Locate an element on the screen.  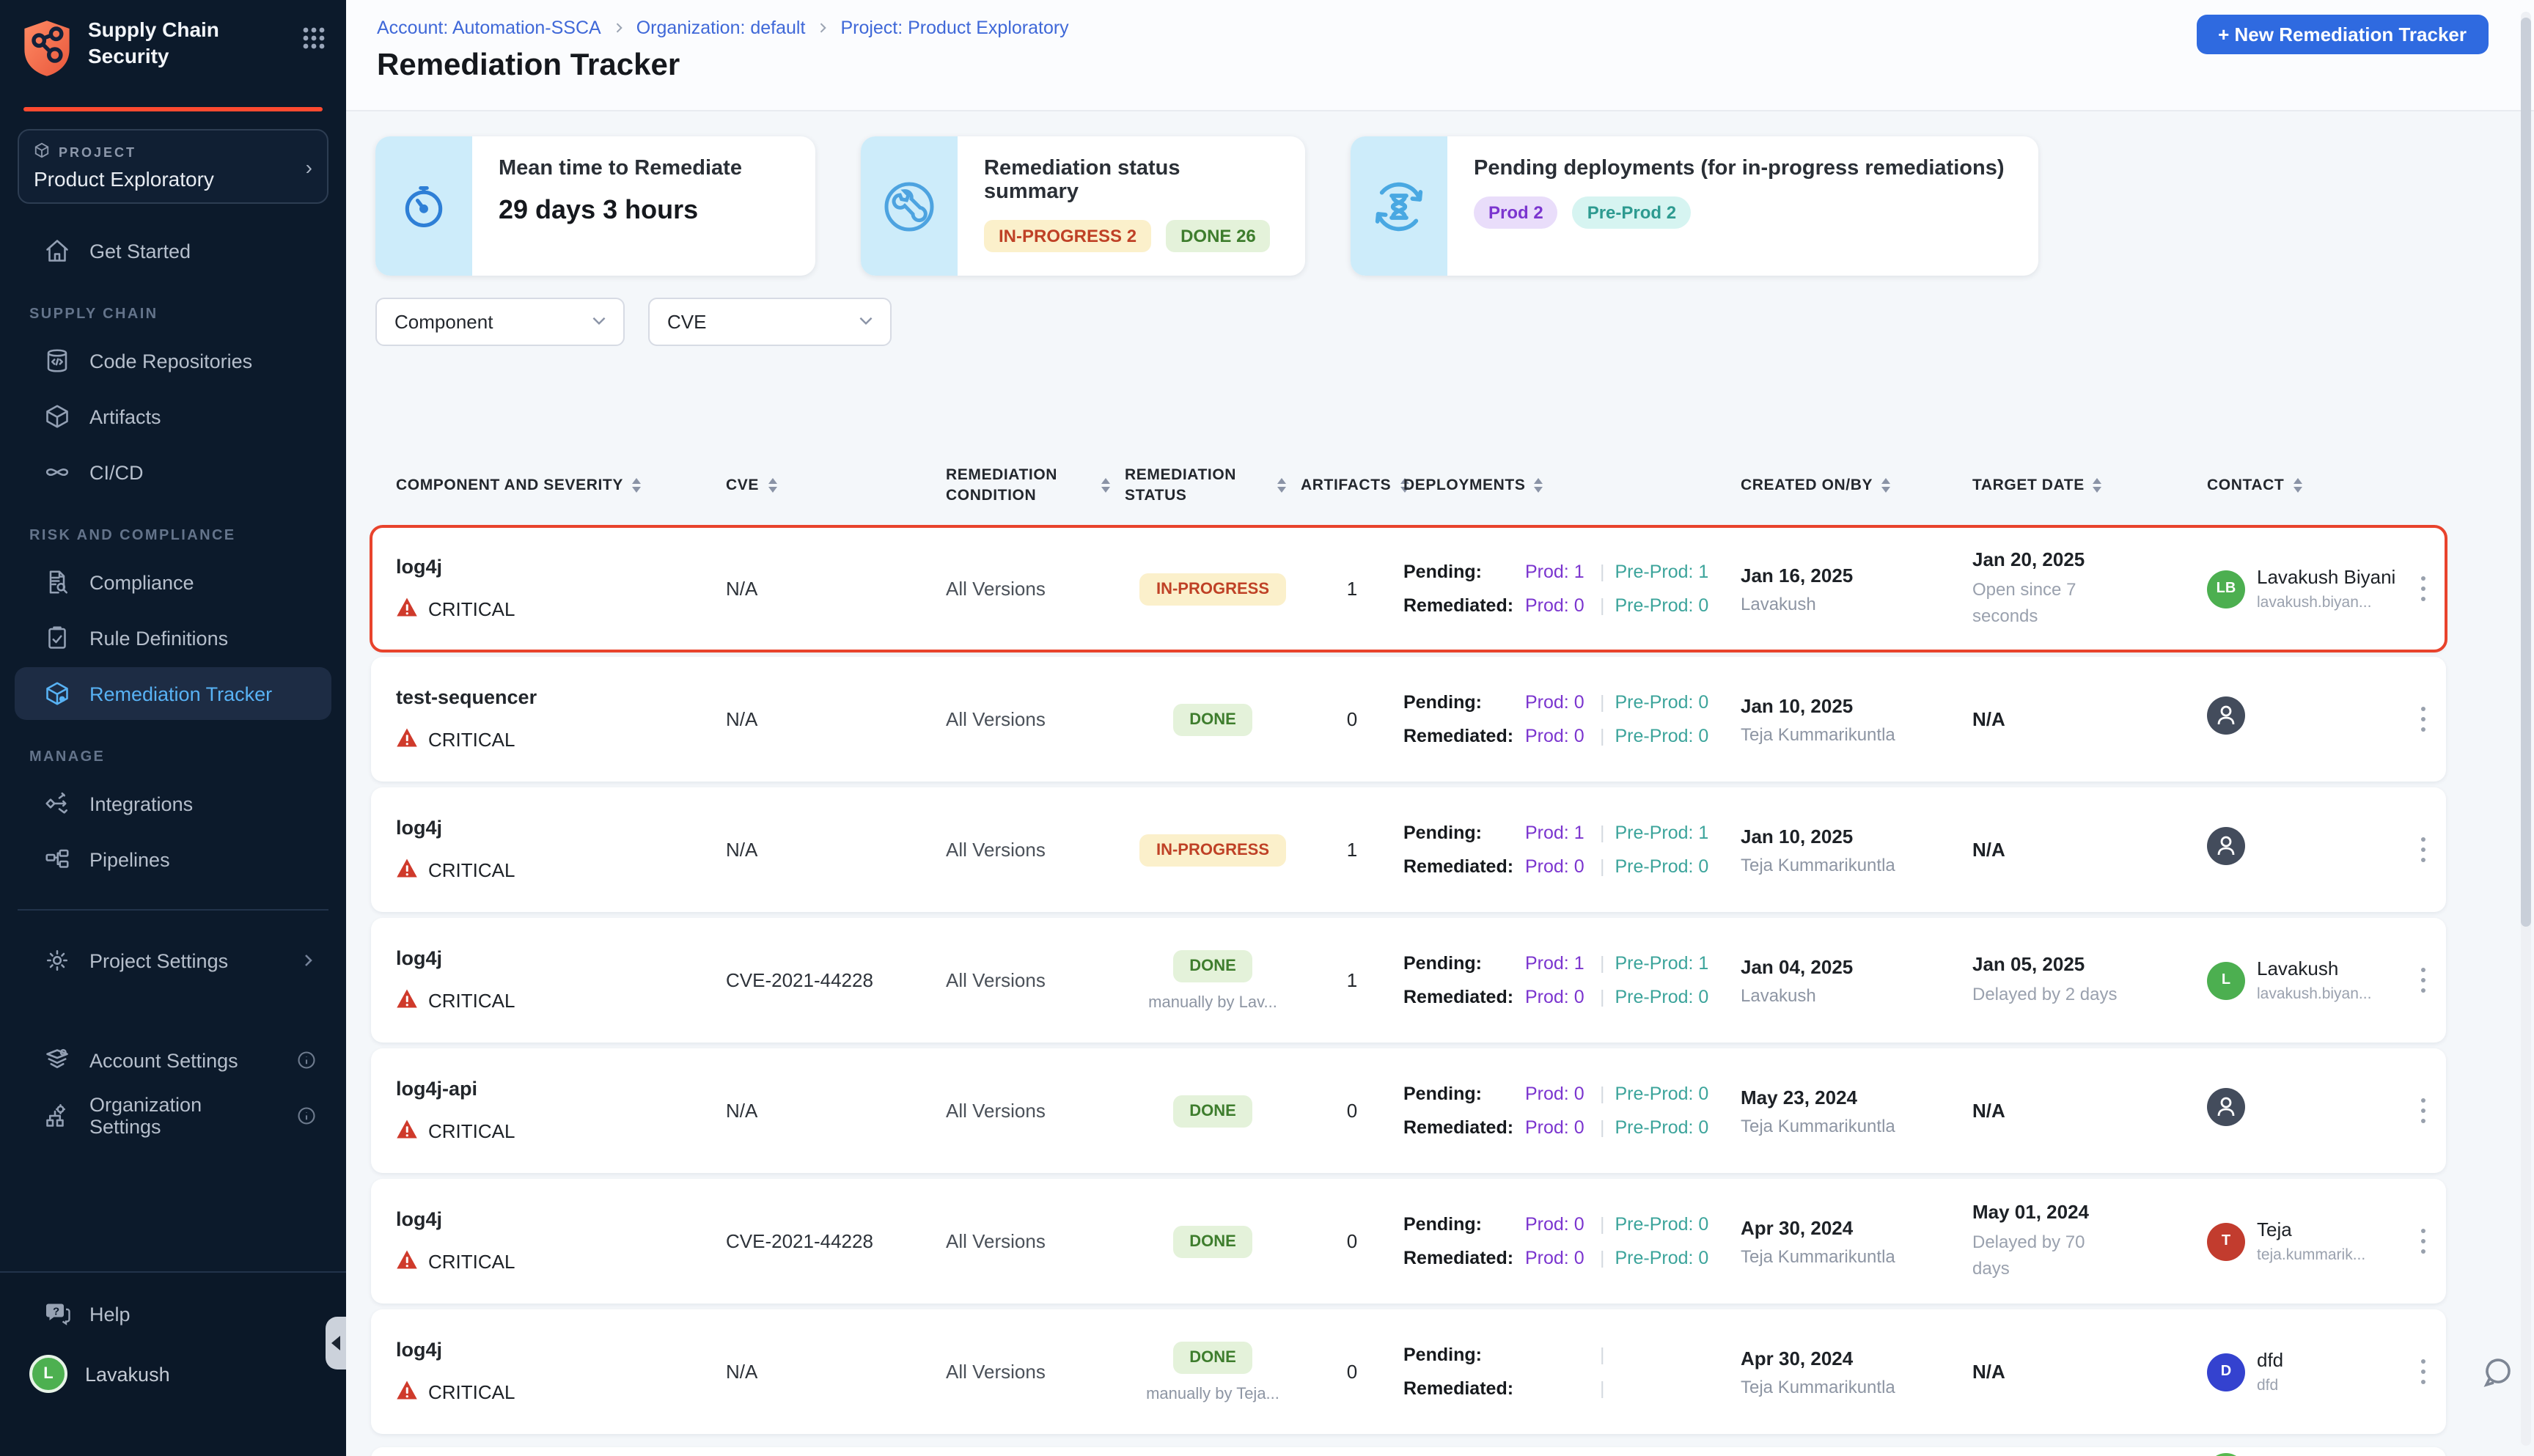
sidebar-item-remediation-tracker: Remediation Tracker is located at coordinates (173, 693).